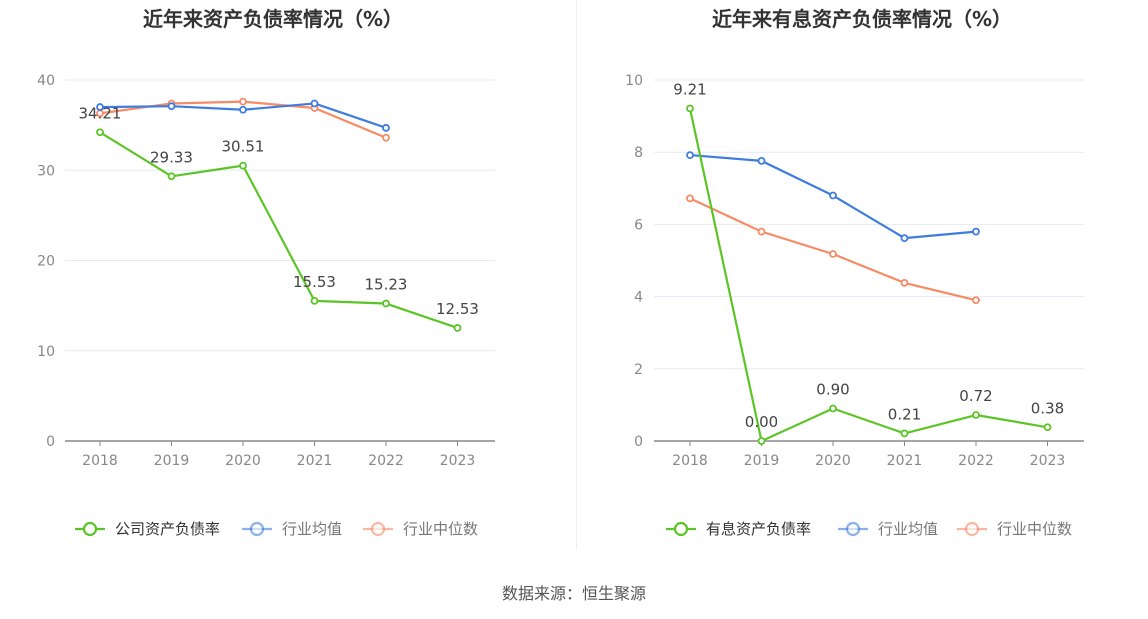 The image size is (1148, 619). Describe the element at coordinates (167, 529) in the screenshot. I see `legend-label: 公司资产负债率` at that location.